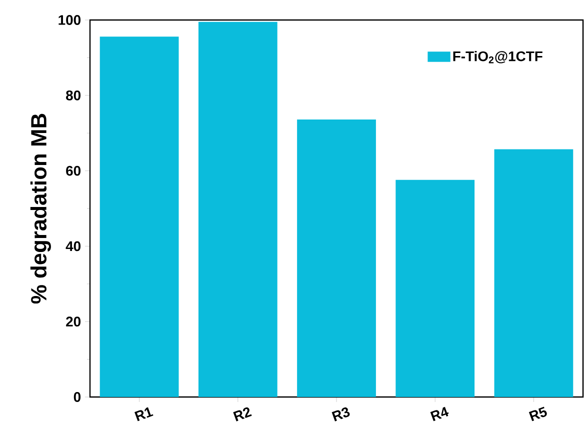 The height and width of the screenshot is (440, 584). I want to click on y-tick-label: 20, so click(73, 321).